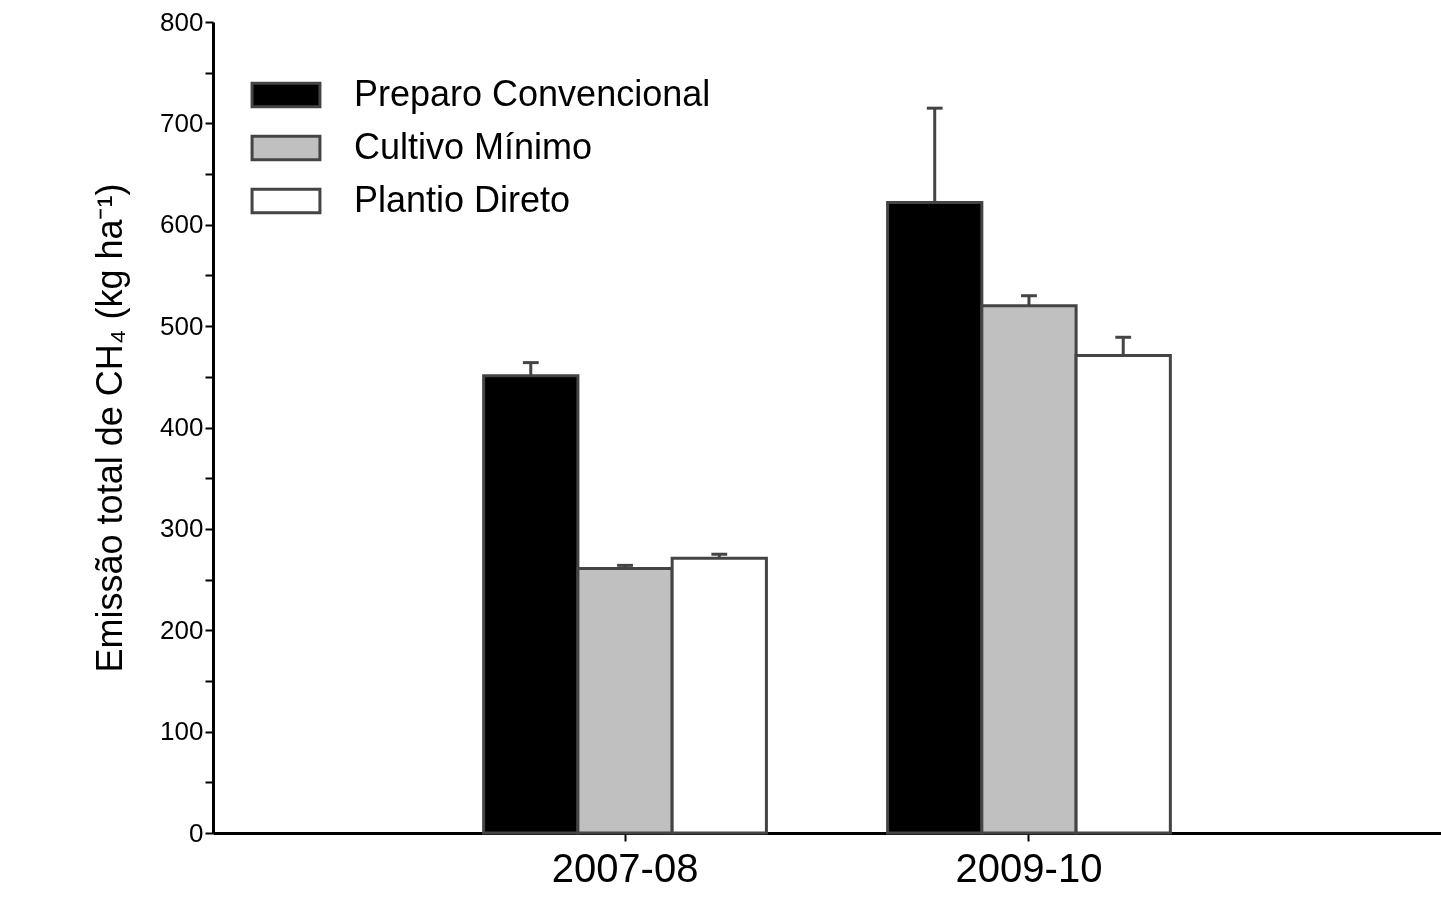  I want to click on y-tick-label: 0, so click(196, 832).